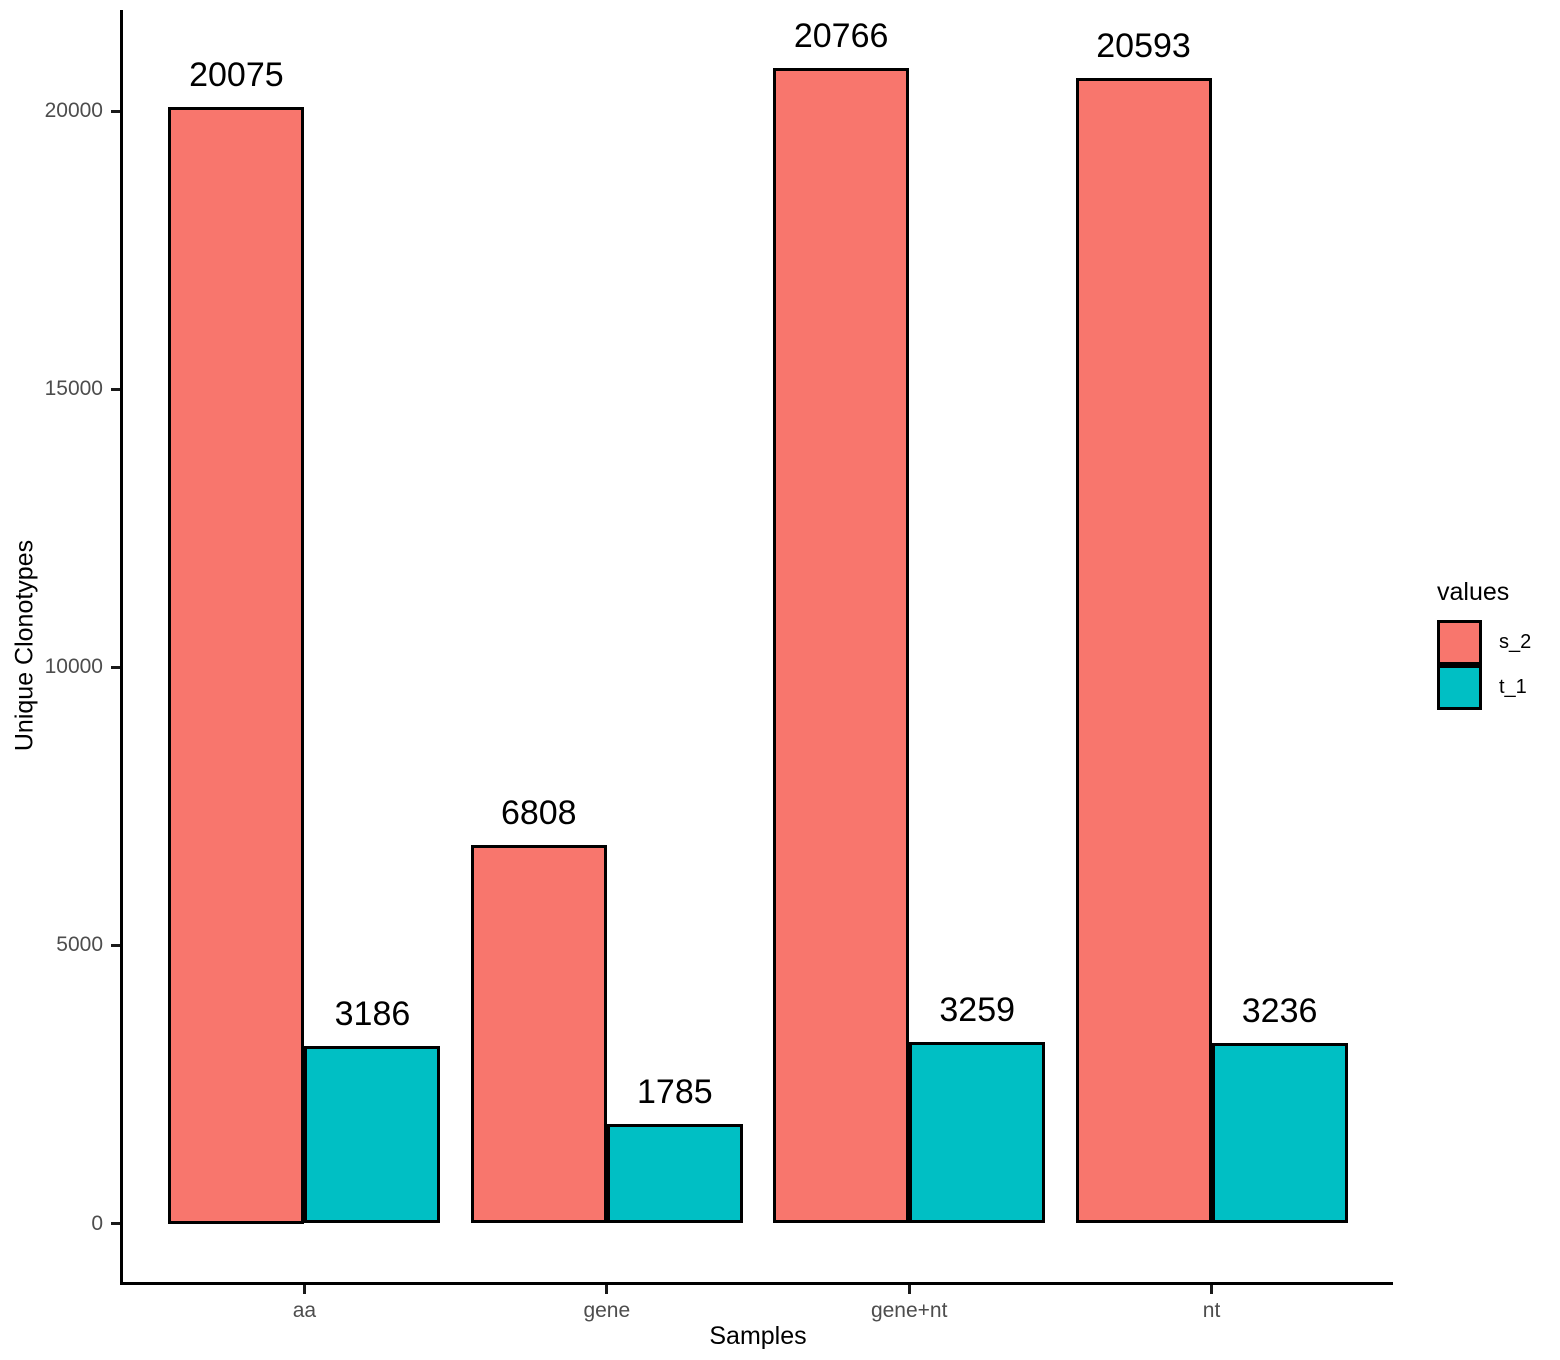 Image resolution: width=1560 pixels, height=1360 pixels. I want to click on bar-s_2-nt, so click(1143, 651).